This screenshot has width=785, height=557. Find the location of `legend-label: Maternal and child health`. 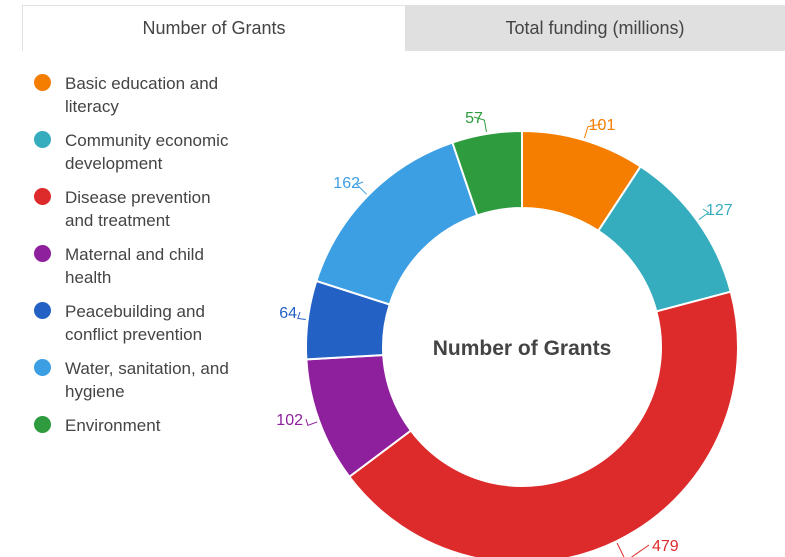

legend-label: Maternal and child health is located at coordinates (134, 266).